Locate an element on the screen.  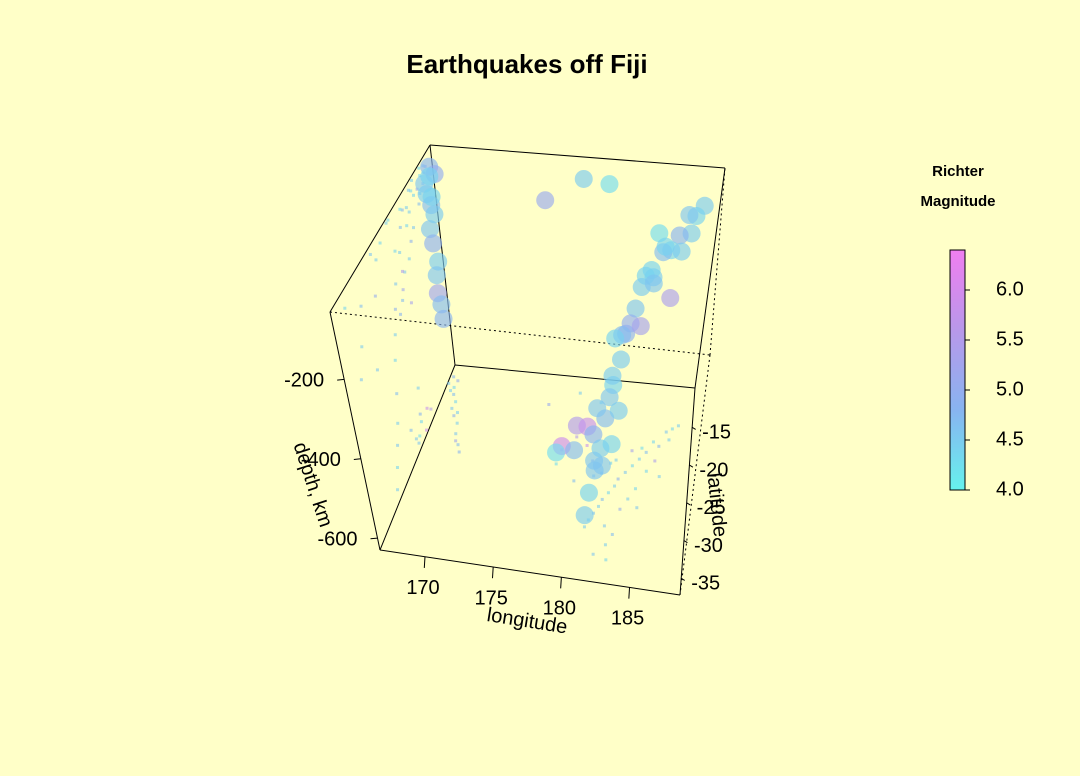
x-tick-label: 185 is located at coordinates (627, 619).